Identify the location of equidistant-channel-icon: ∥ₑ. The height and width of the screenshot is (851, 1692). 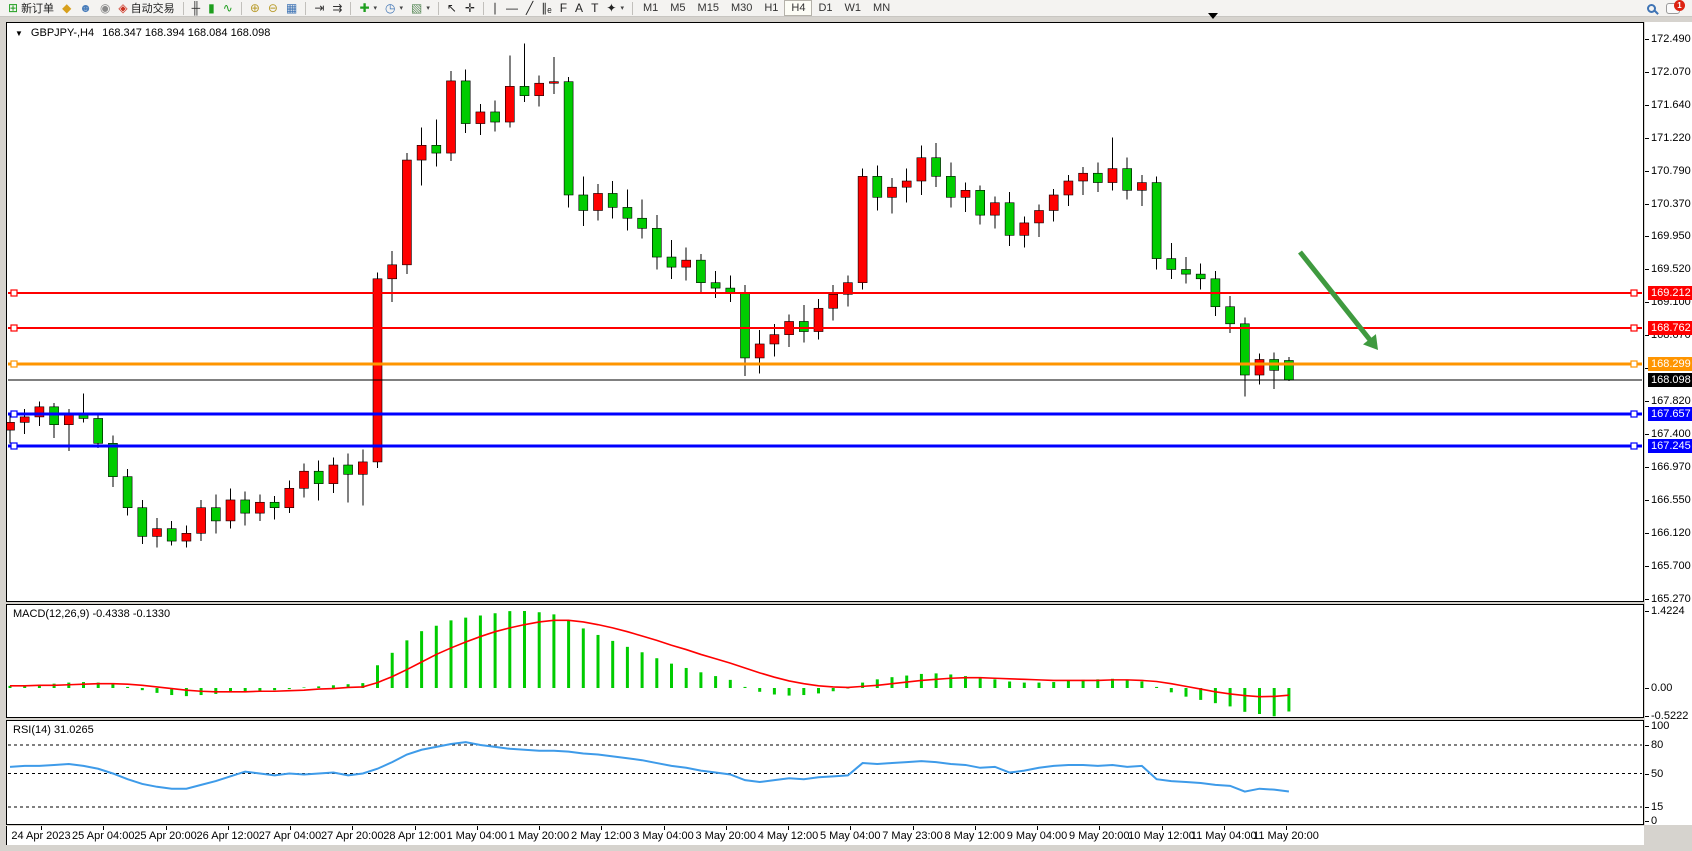
(546, 8).